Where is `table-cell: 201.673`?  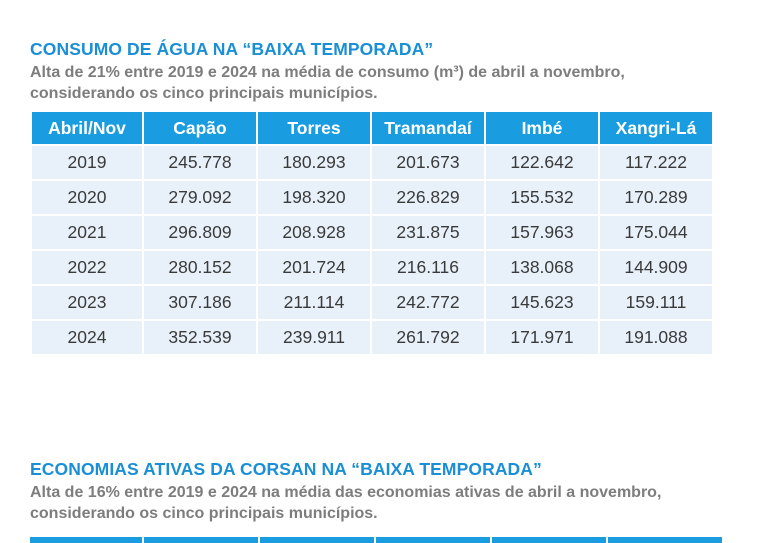 table-cell: 201.673 is located at coordinates (428, 162).